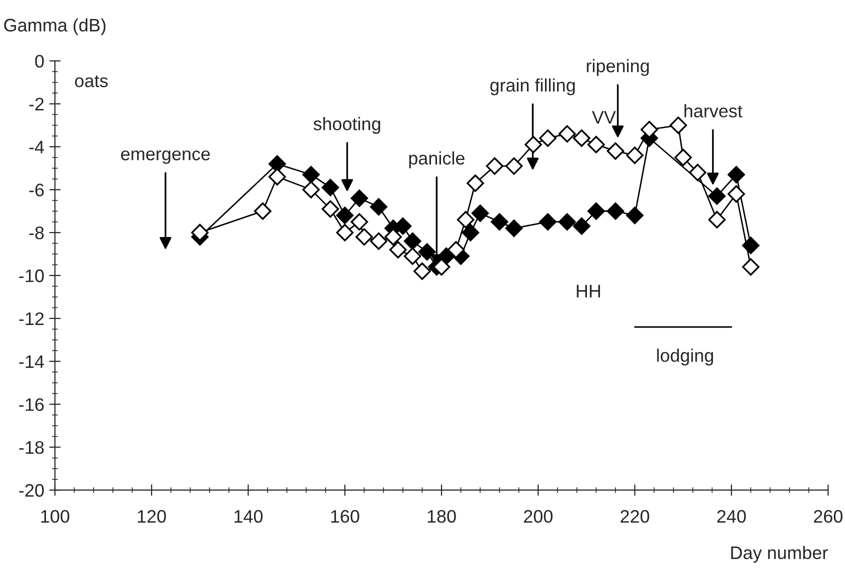  I want to click on annotation: ripening, so click(617, 67).